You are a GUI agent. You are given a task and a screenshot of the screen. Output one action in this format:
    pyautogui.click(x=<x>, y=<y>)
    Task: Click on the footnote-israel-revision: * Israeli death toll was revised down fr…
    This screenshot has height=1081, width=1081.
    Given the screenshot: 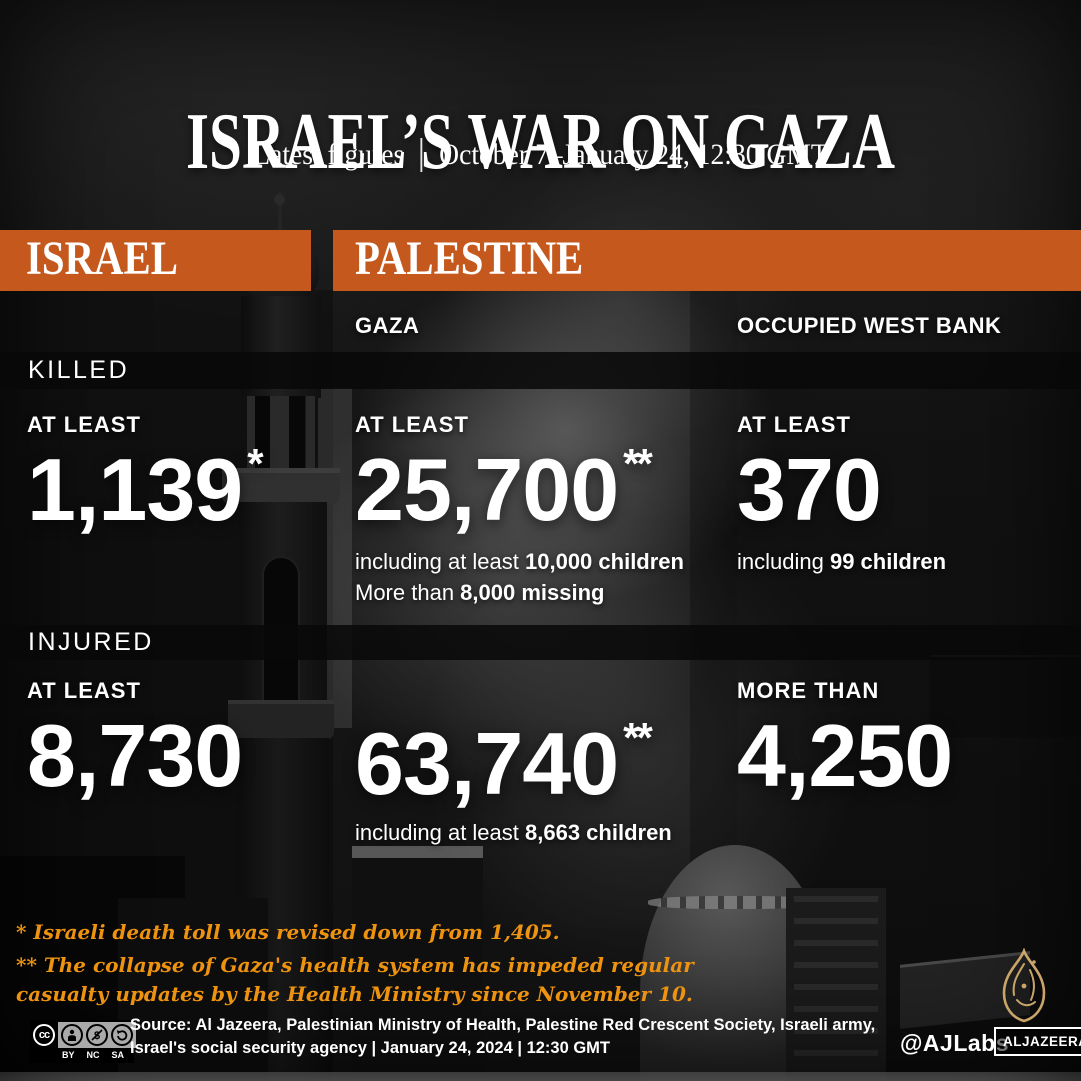 What is the action you would take?
    pyautogui.click(x=288, y=932)
    